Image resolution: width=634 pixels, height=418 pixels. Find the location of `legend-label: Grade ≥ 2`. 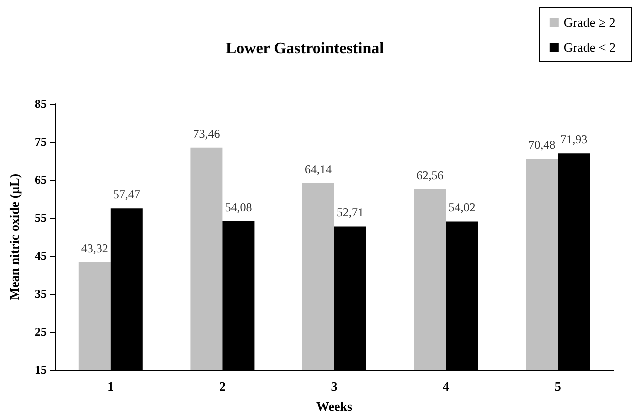

legend-label: Grade ≥ 2 is located at coordinates (590, 22).